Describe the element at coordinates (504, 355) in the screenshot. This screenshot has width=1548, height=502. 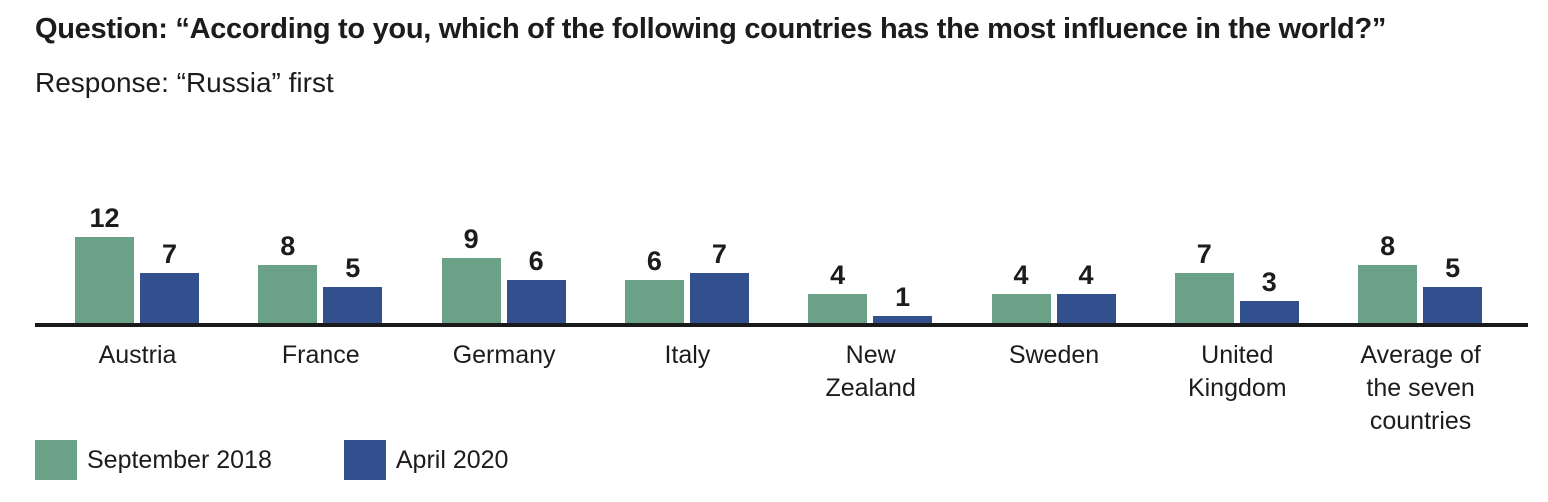
I see `category-label: Germany` at that location.